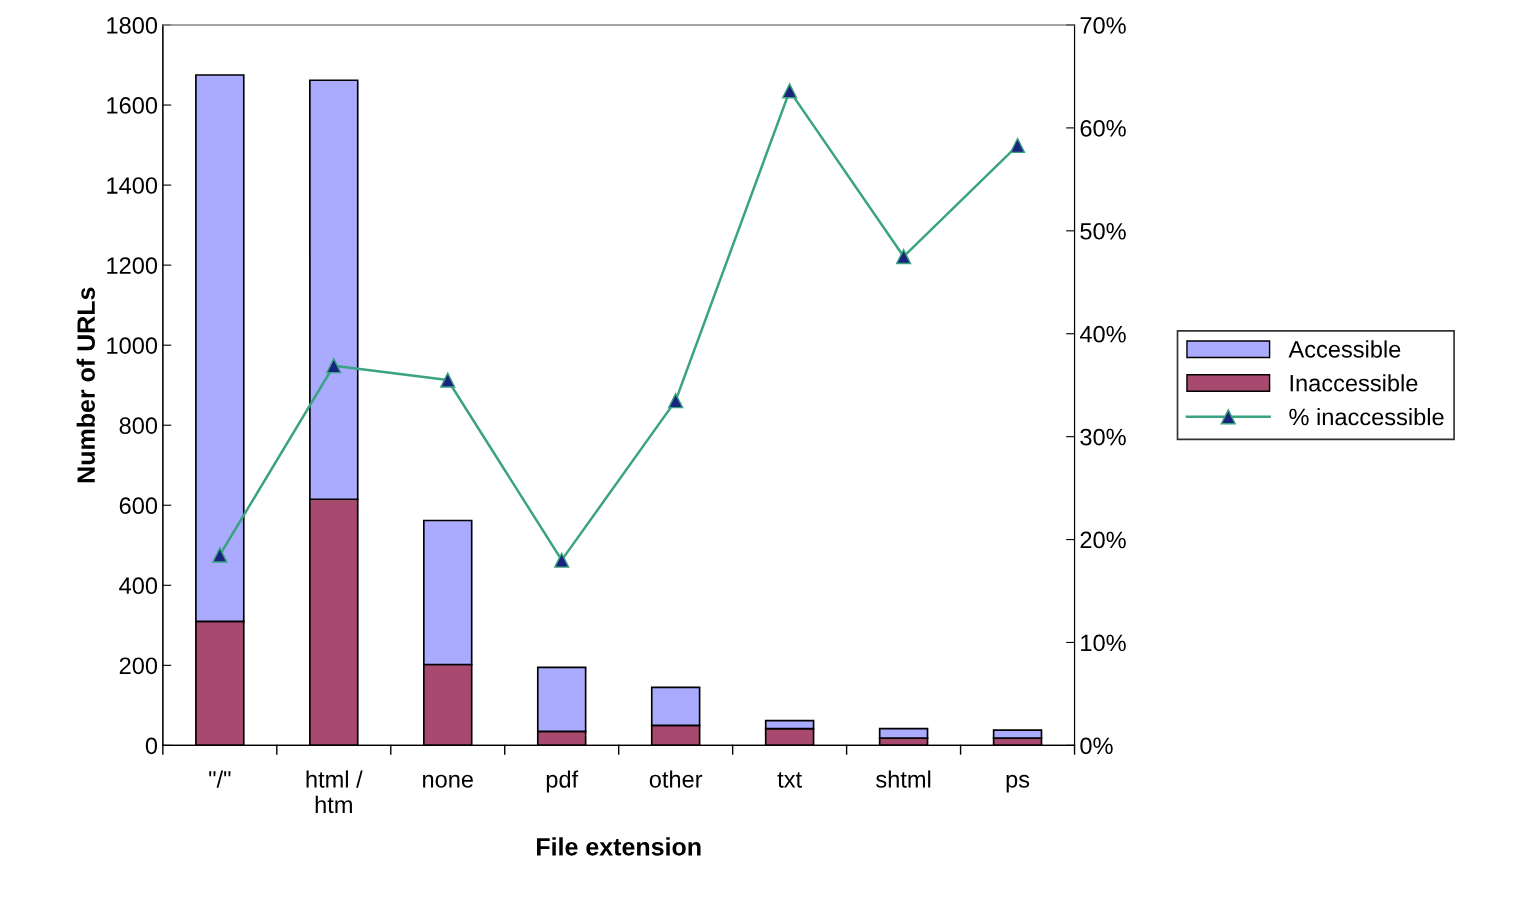 The height and width of the screenshot is (909, 1522). I want to click on y-tick-label: 1800, so click(132, 25).